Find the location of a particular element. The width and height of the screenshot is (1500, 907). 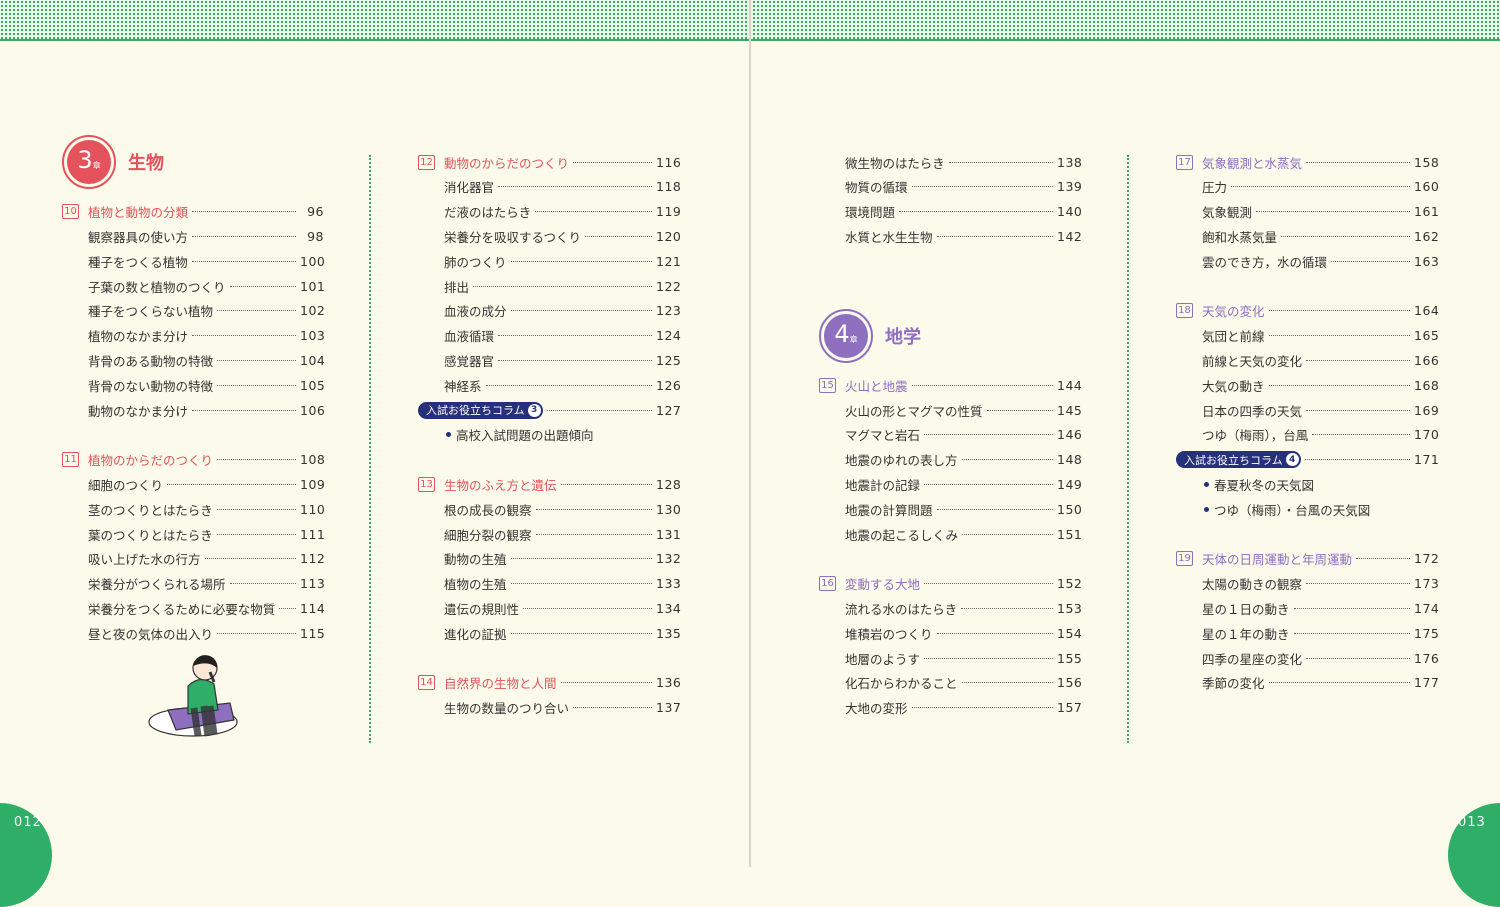

toc-item: 動物のなかま分け 106 is located at coordinates (193, 410).